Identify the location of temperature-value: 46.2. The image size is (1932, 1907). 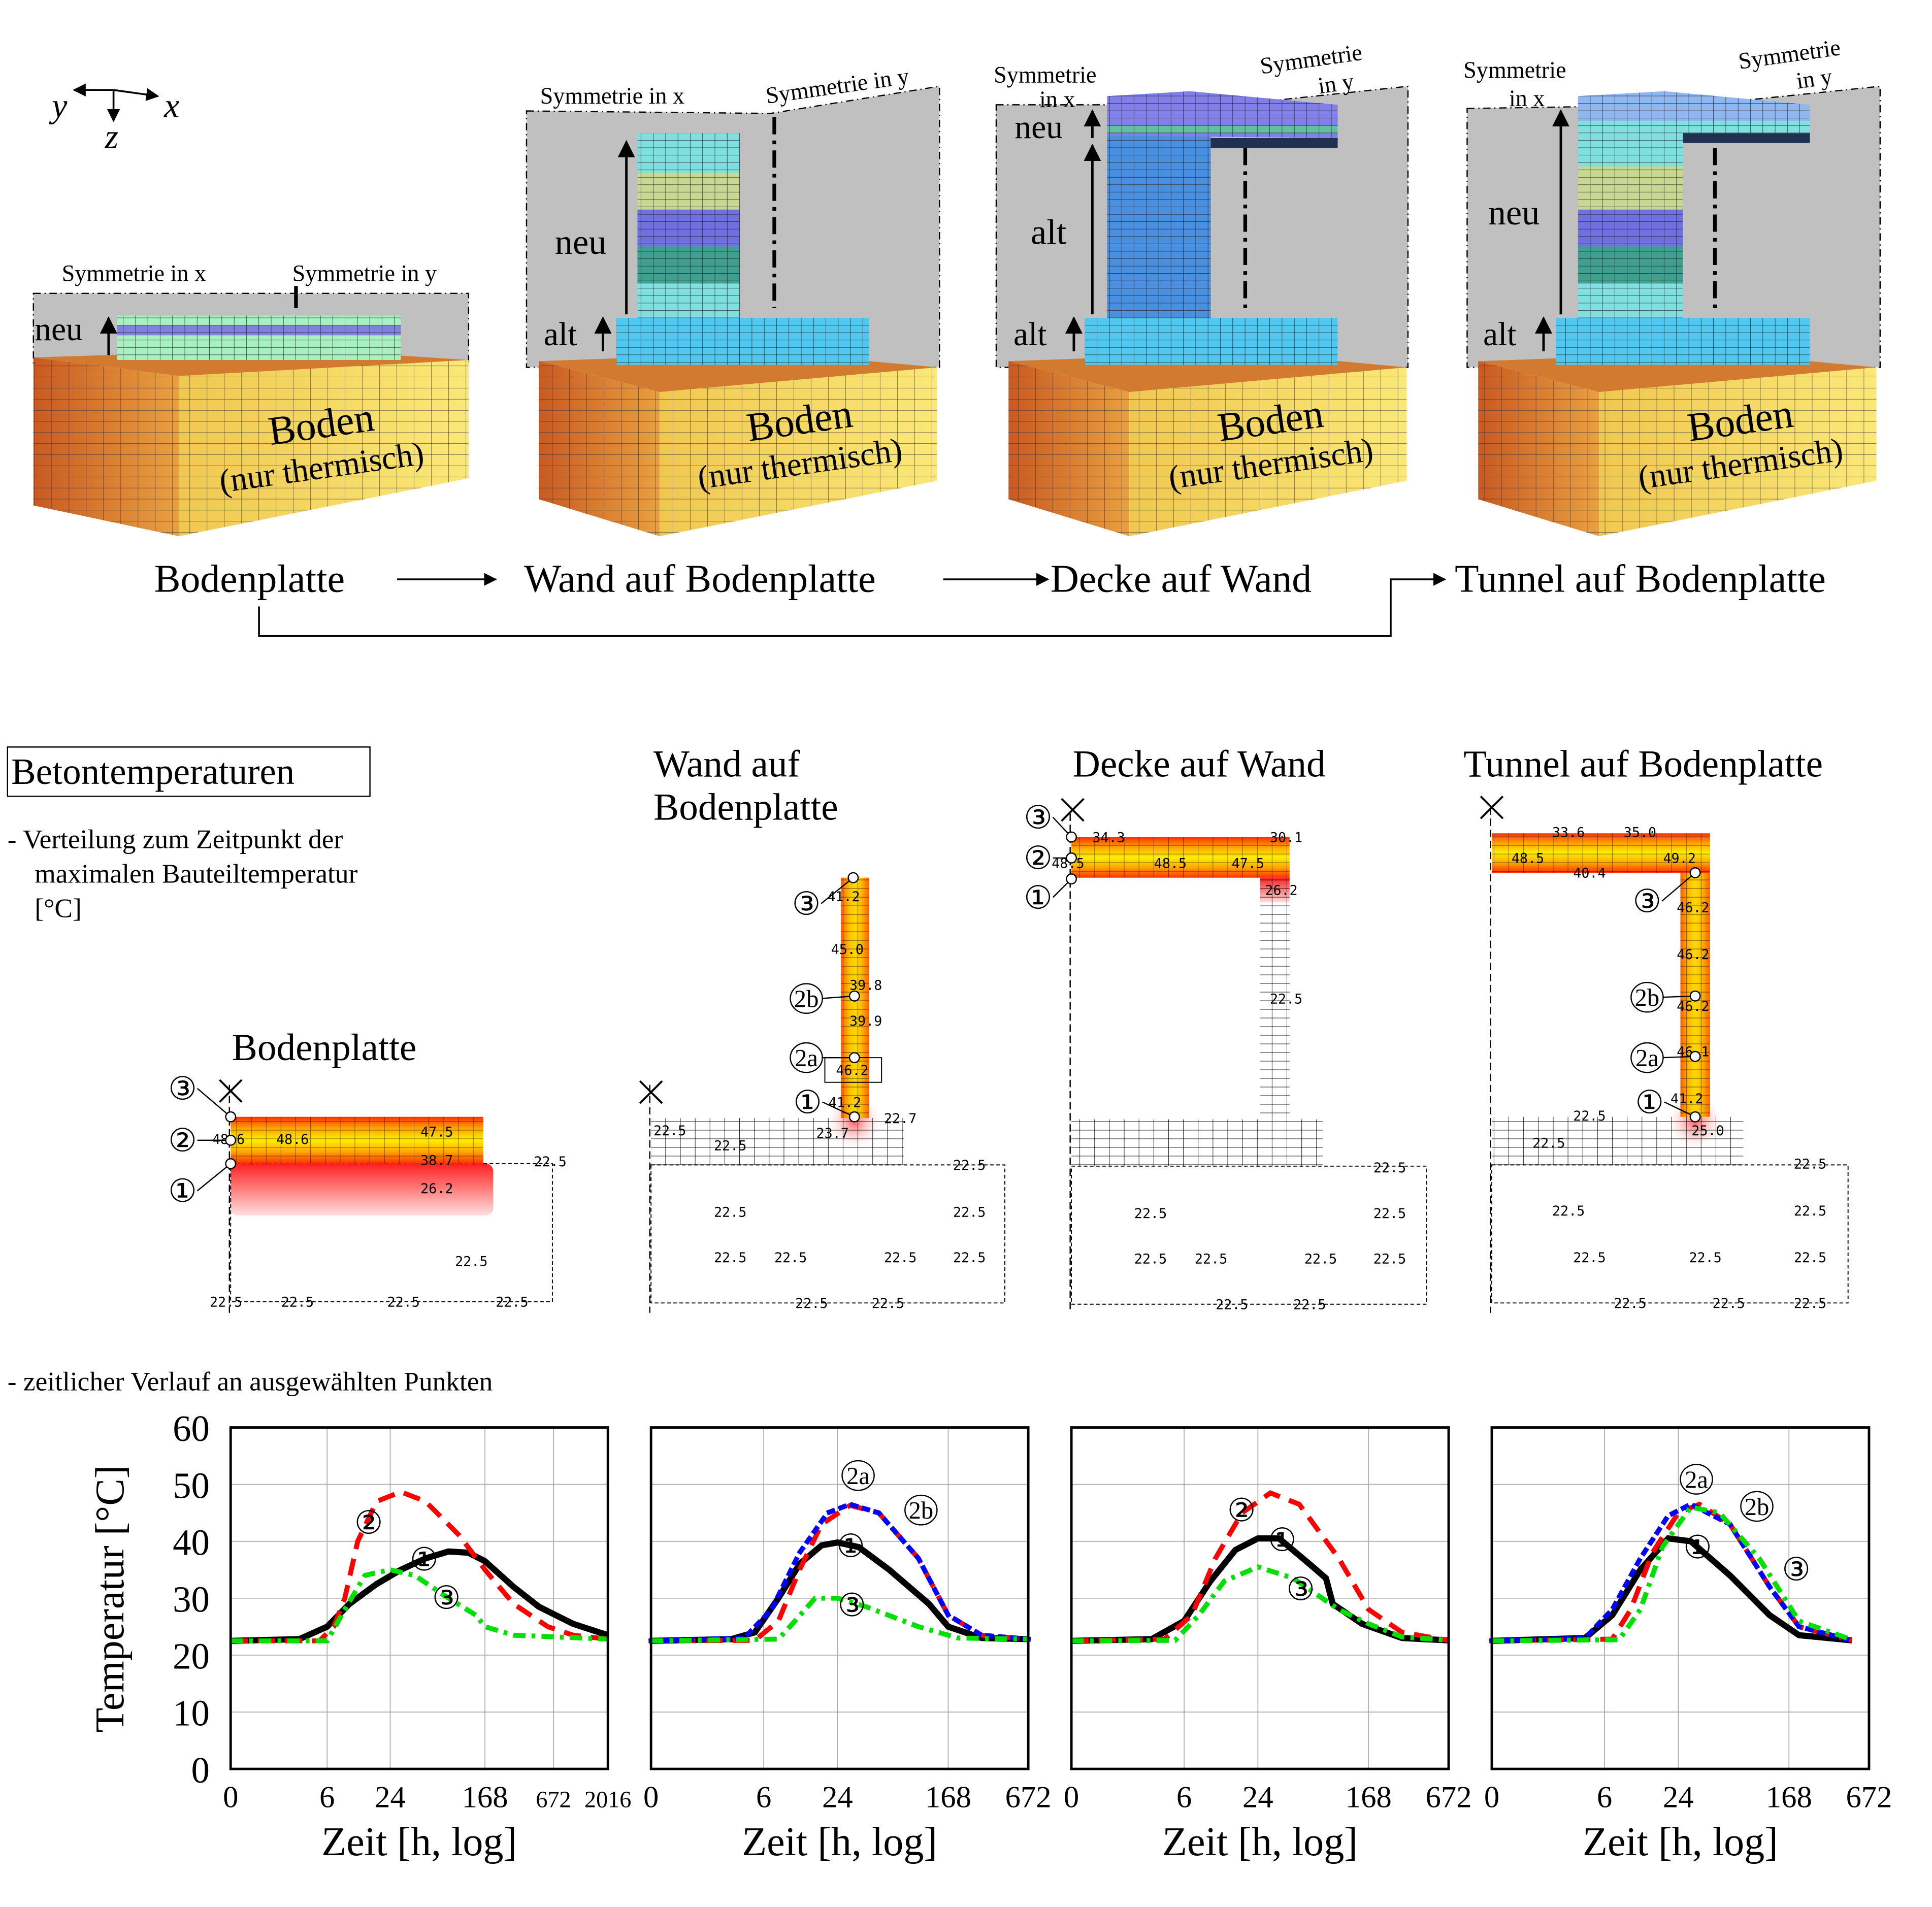
(1693, 955).